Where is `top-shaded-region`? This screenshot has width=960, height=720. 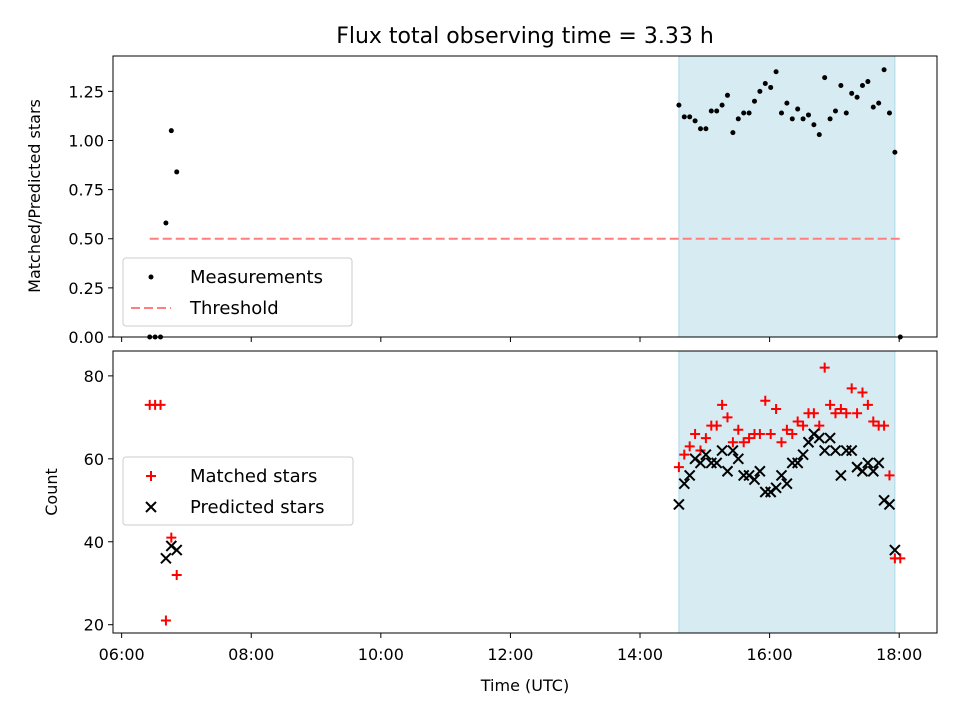
top-shaded-region is located at coordinates (786, 196).